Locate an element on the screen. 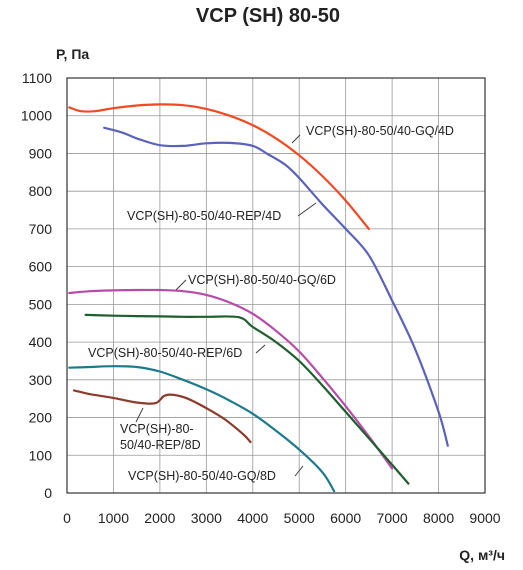 This screenshot has width=523, height=570. y-tick-label: 1100 is located at coordinates (37, 78).